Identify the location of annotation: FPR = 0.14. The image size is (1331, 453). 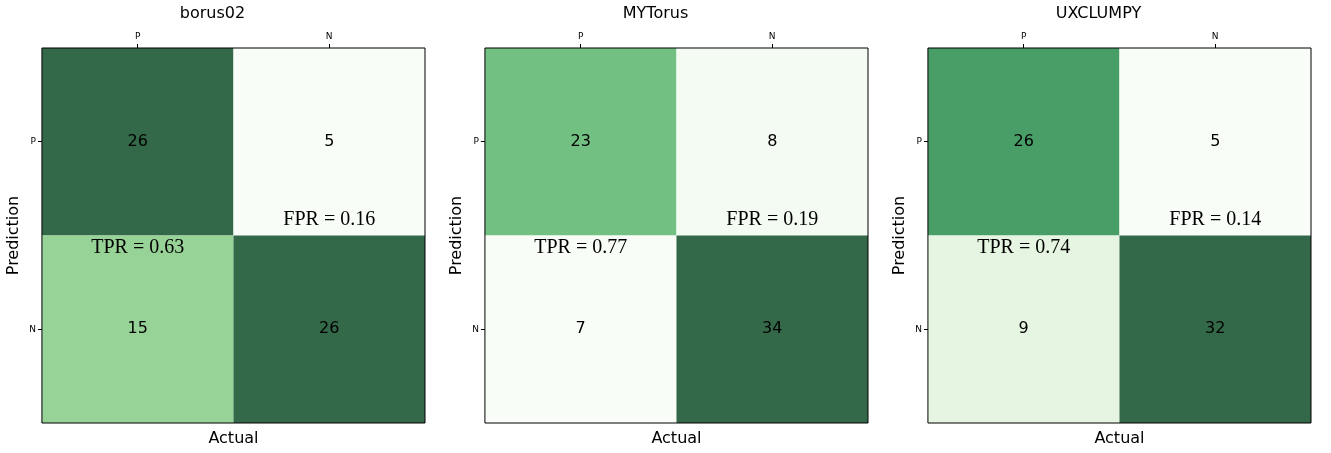
(1215, 217).